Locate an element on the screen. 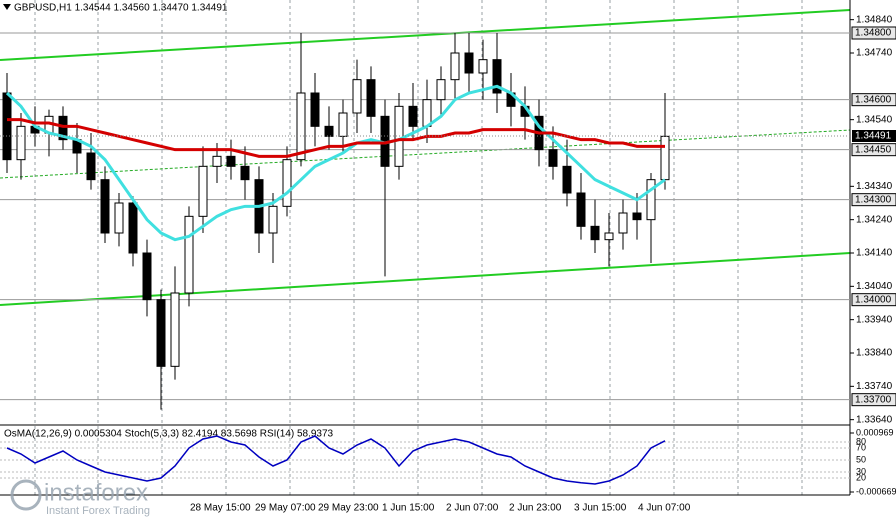 The width and height of the screenshot is (896, 520). level-label: 1.34600 is located at coordinates (873, 99).